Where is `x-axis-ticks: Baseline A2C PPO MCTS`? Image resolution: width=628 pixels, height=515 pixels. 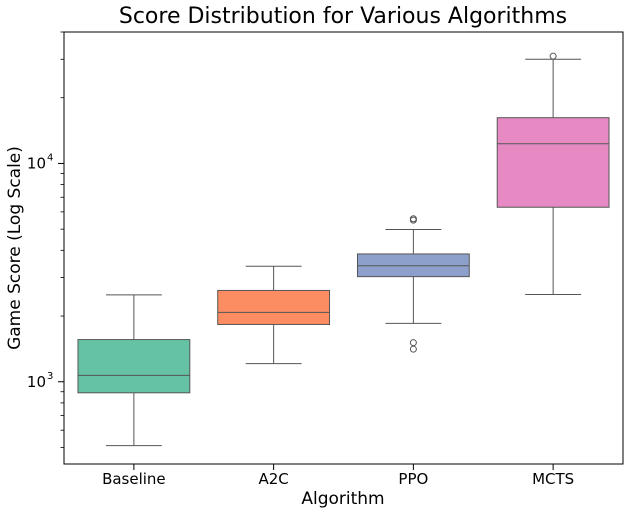
x-axis-ticks: Baseline A2C PPO MCTS is located at coordinates (338, 476).